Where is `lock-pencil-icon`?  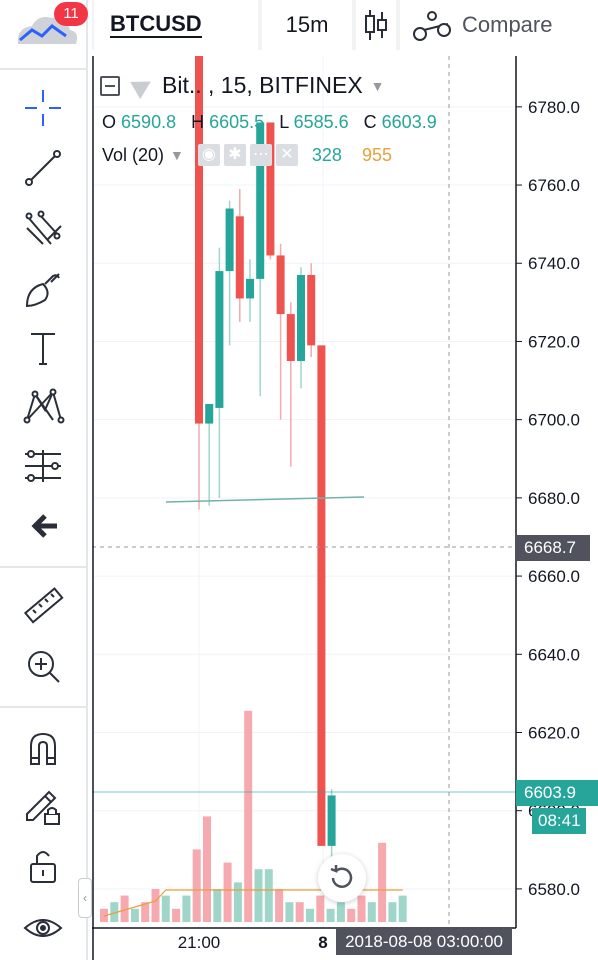
lock-pencil-icon is located at coordinates (43, 807).